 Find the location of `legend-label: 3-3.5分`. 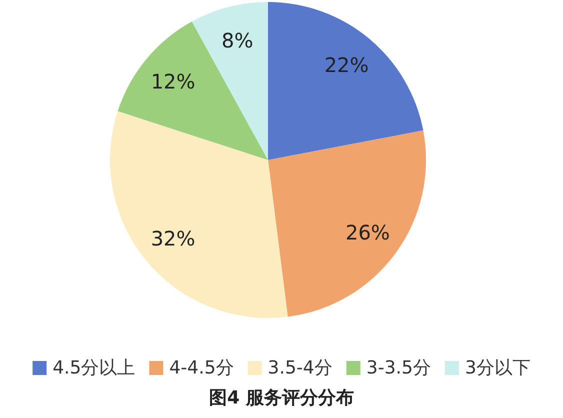

legend-label: 3-3.5分 is located at coordinates (398, 368).